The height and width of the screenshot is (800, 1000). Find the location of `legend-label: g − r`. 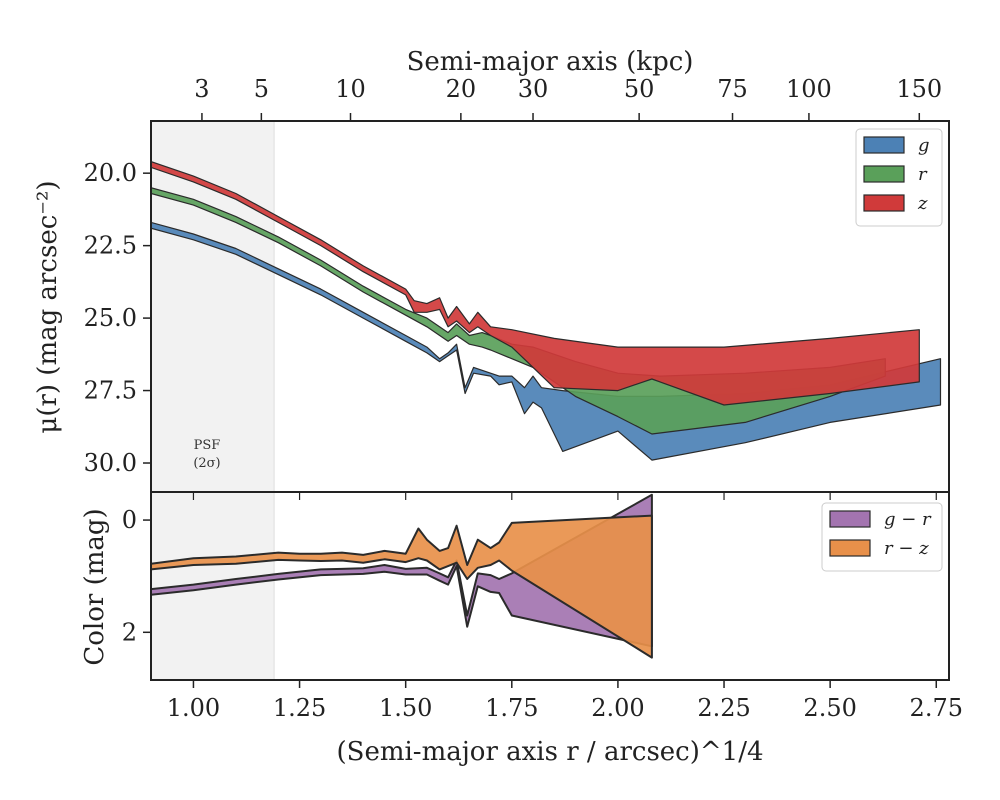

legend-label: g − r is located at coordinates (908, 519).